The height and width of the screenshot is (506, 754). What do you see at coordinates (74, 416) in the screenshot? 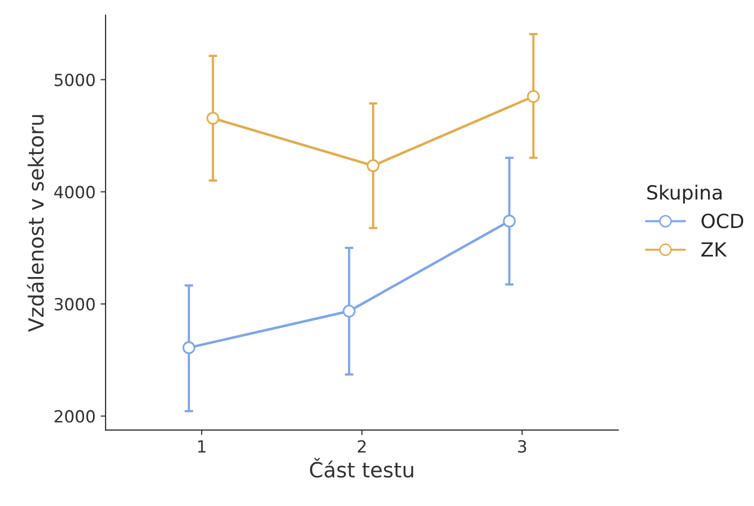
I see `y-tick-label: 2000` at bounding box center [74, 416].